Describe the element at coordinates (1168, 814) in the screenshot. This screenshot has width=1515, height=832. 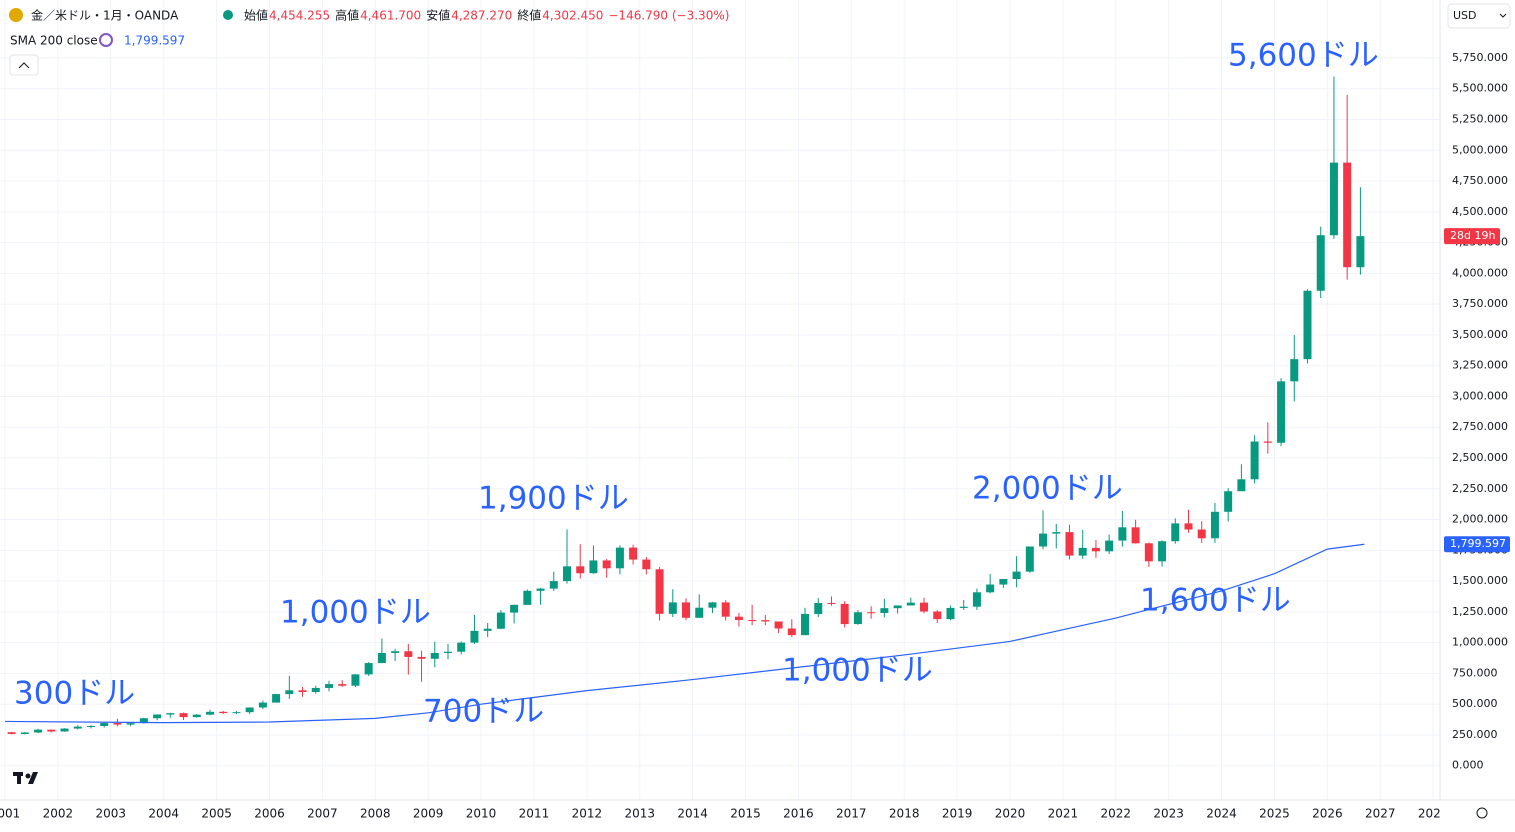
I see `x-tick-label: 2023` at that location.